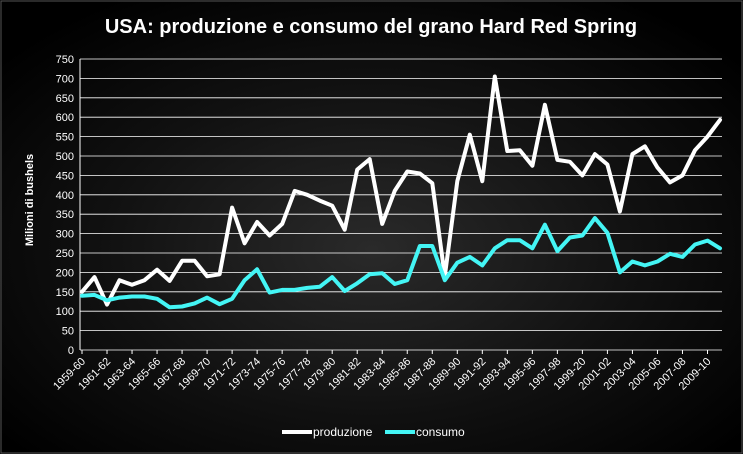 The image size is (743, 454). Describe the element at coordinates (343, 432) in the screenshot. I see `legend-label-produzione: produzione` at that location.